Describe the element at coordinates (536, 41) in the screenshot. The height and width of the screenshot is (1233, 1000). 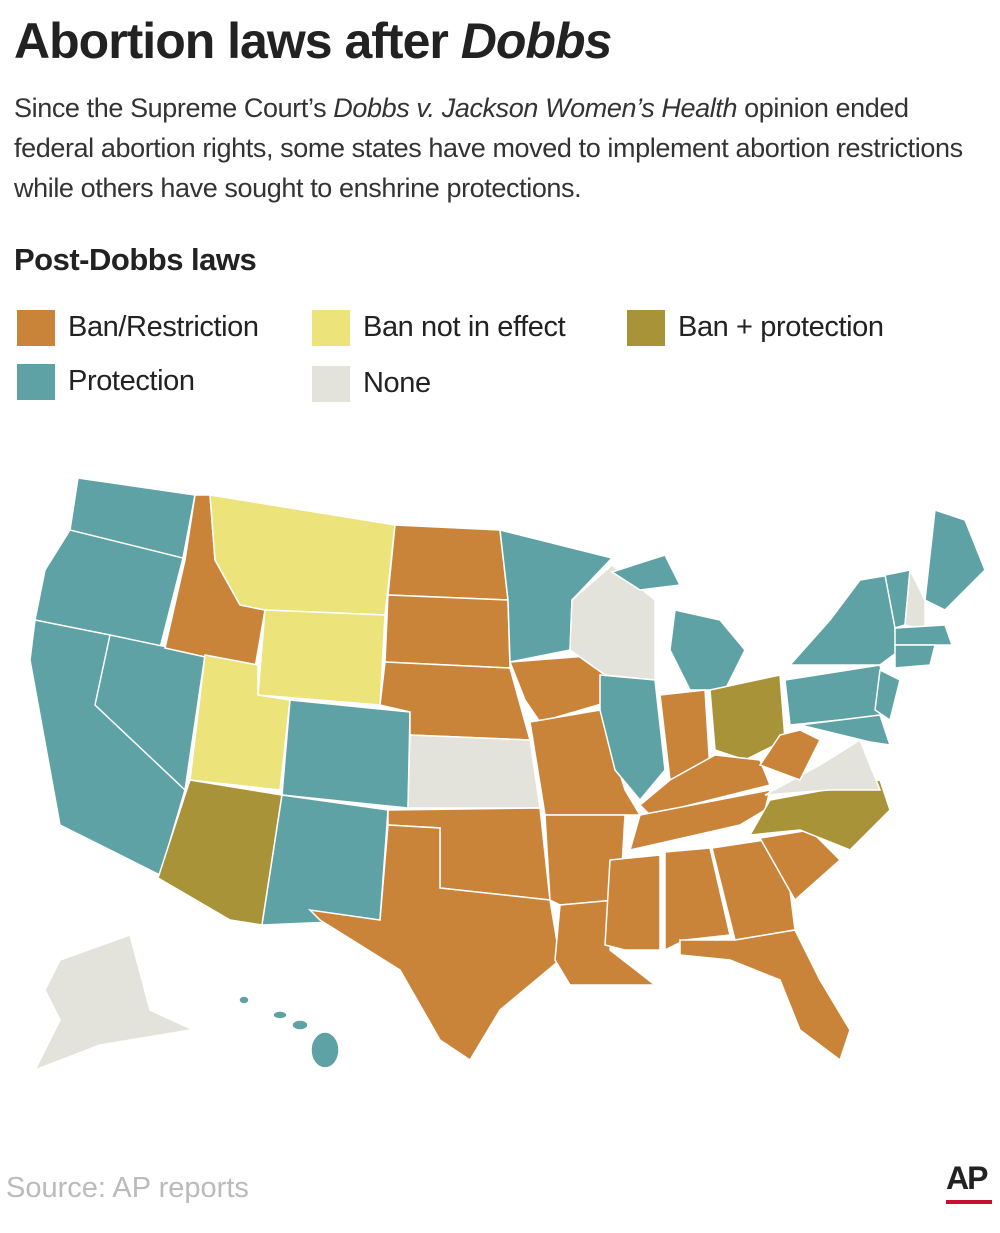
I see `title-emphasis: Dobbs` at that location.